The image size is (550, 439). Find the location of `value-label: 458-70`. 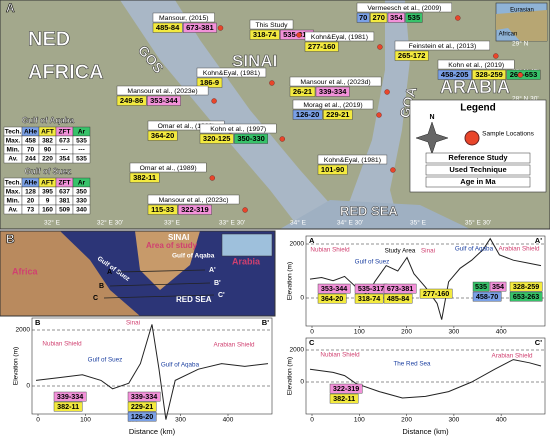

value-label: 458-70 is located at coordinates (487, 296).